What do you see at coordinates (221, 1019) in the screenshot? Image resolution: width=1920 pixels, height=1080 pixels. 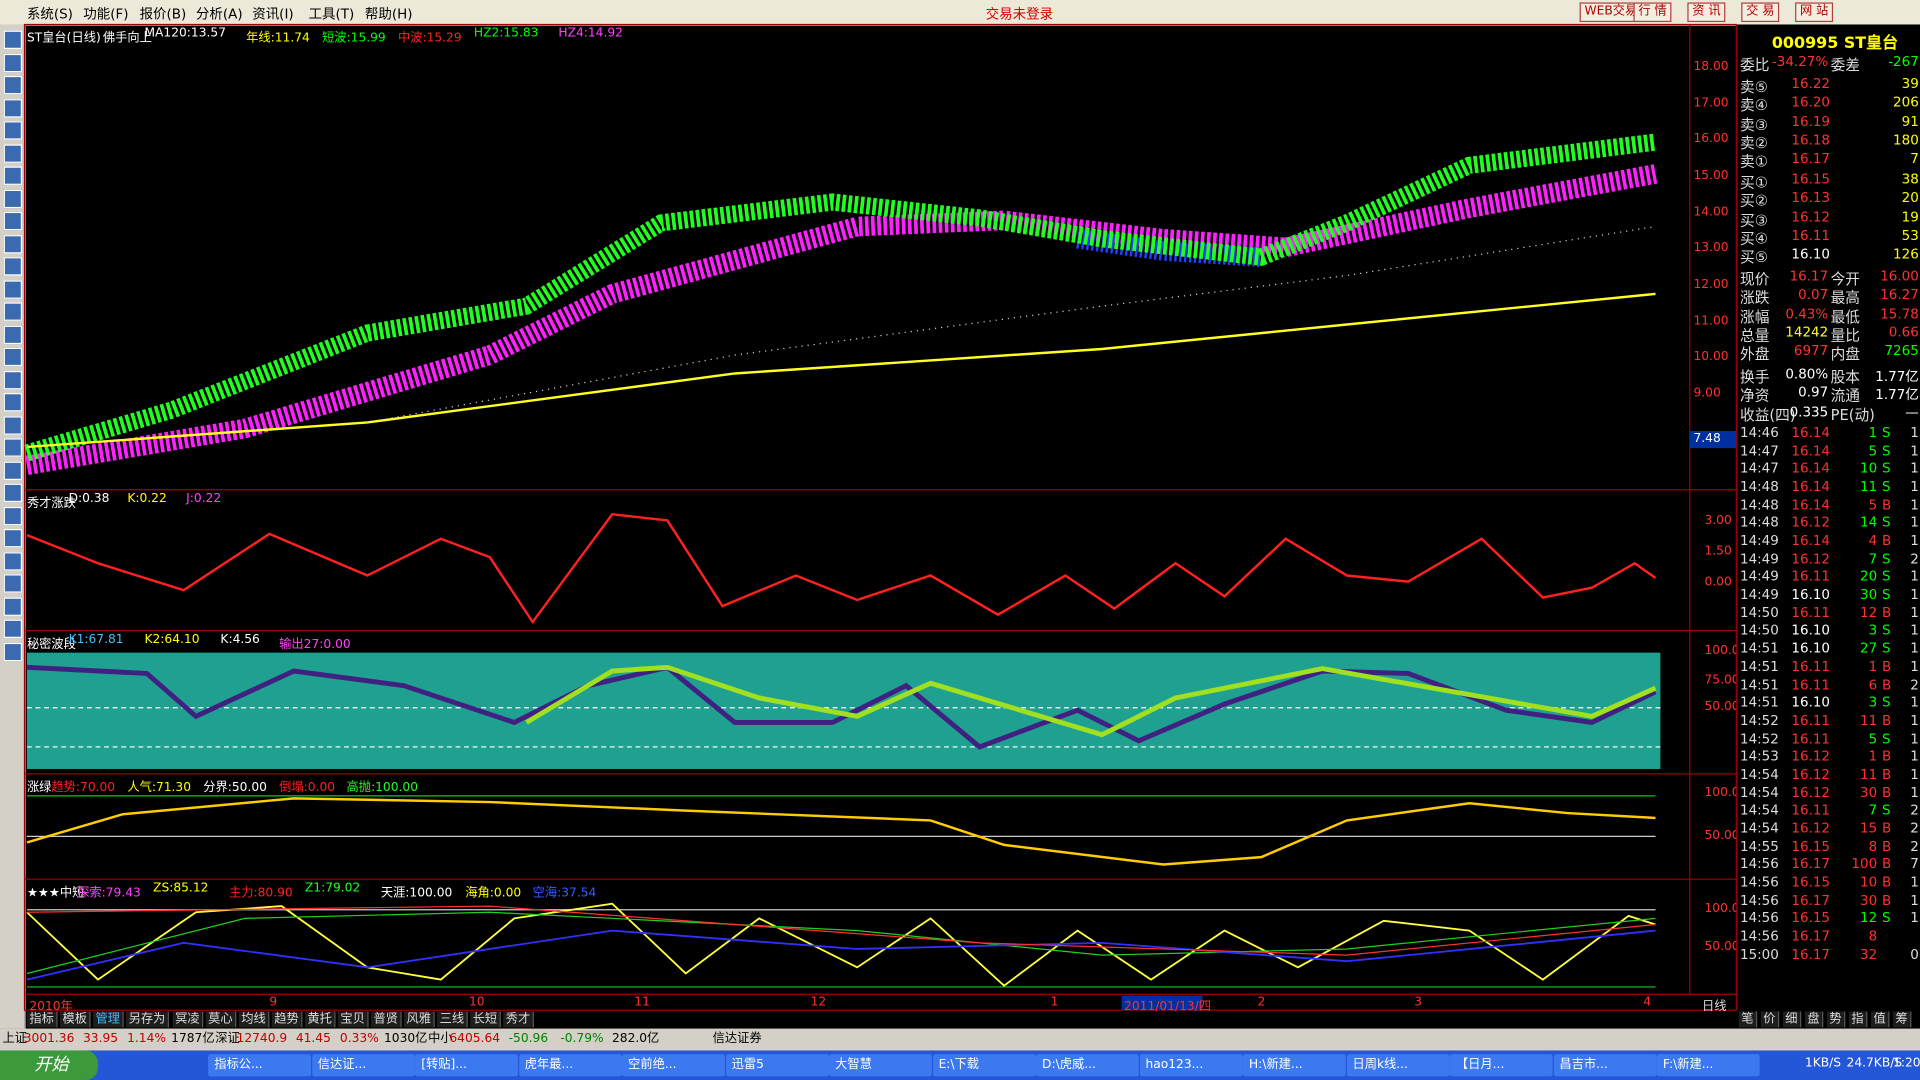 I see `bottom-tab: 莫心` at bounding box center [221, 1019].